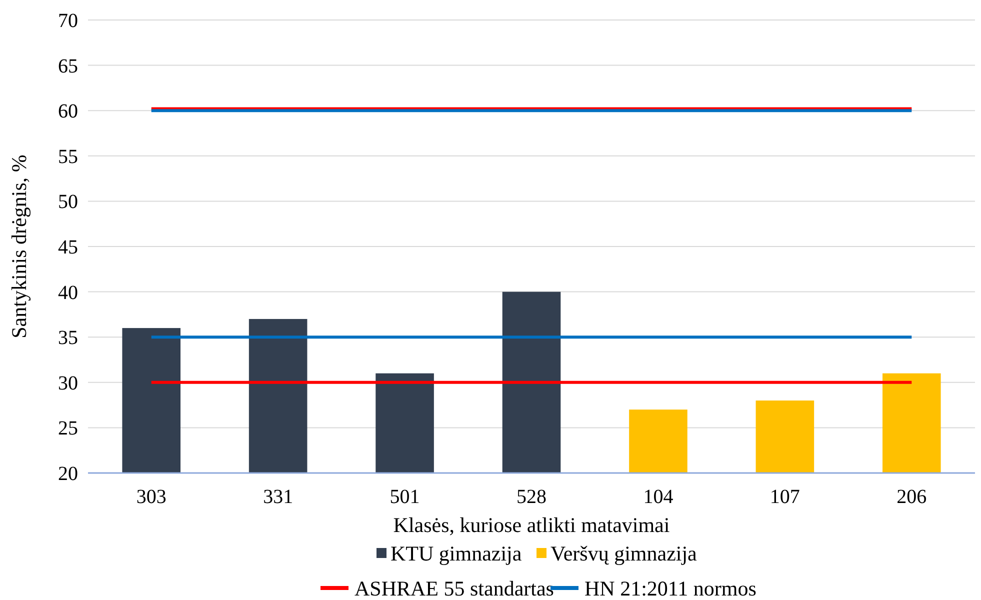 This screenshot has height=600, width=981. I want to click on y-tick-label: 45, so click(68, 247).